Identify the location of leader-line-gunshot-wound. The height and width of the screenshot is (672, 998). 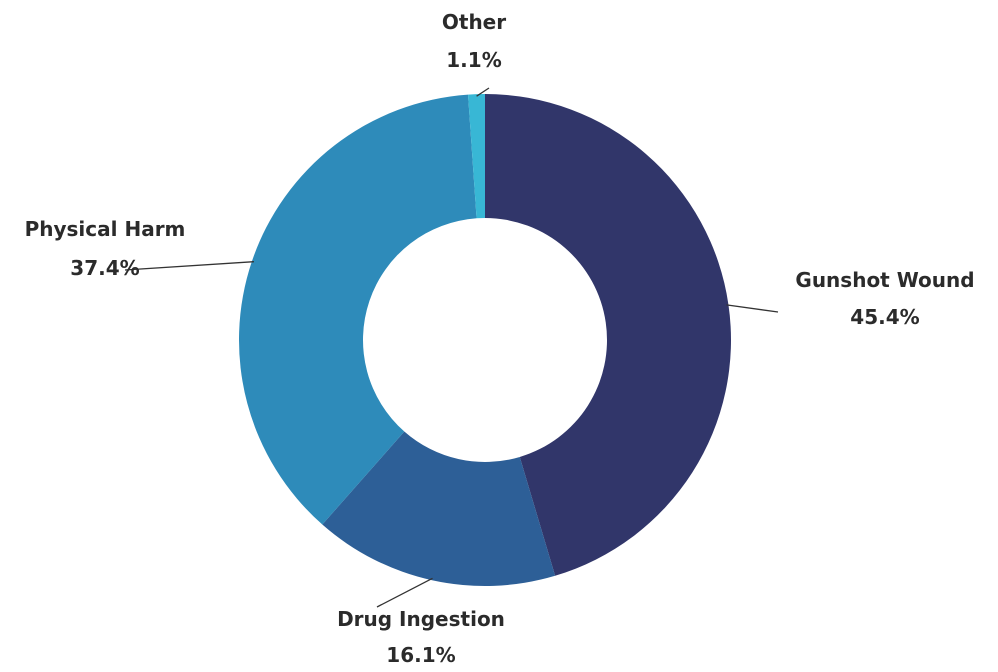
(752, 308).